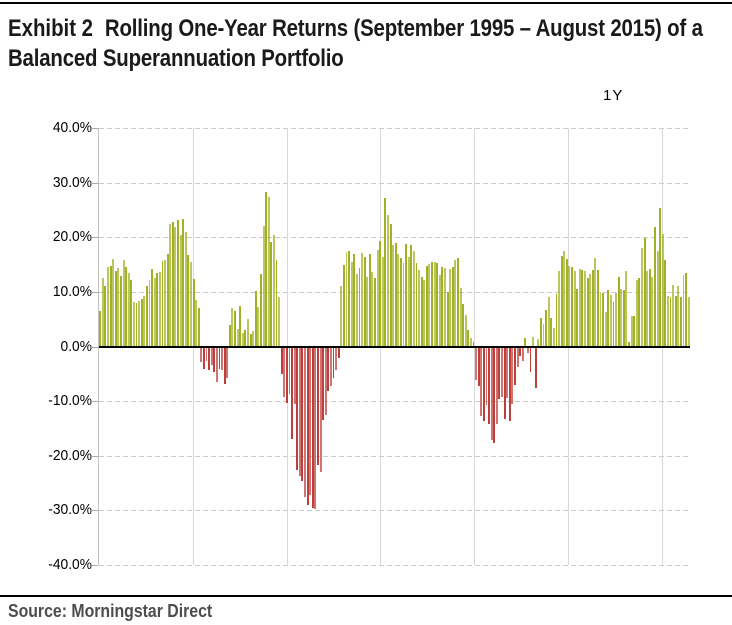 The image size is (732, 625). I want to click on series-legend-label: 1Y, so click(613, 95).